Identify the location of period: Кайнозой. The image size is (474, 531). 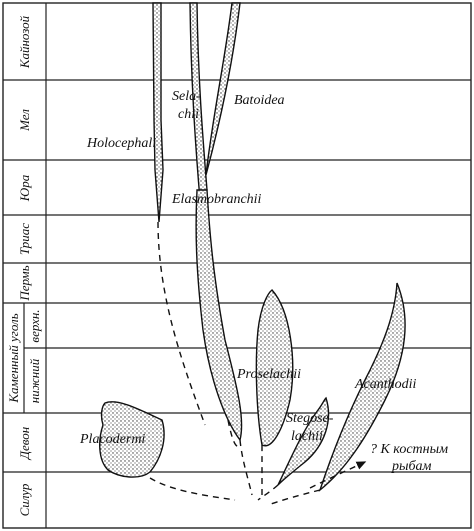
(24, 42).